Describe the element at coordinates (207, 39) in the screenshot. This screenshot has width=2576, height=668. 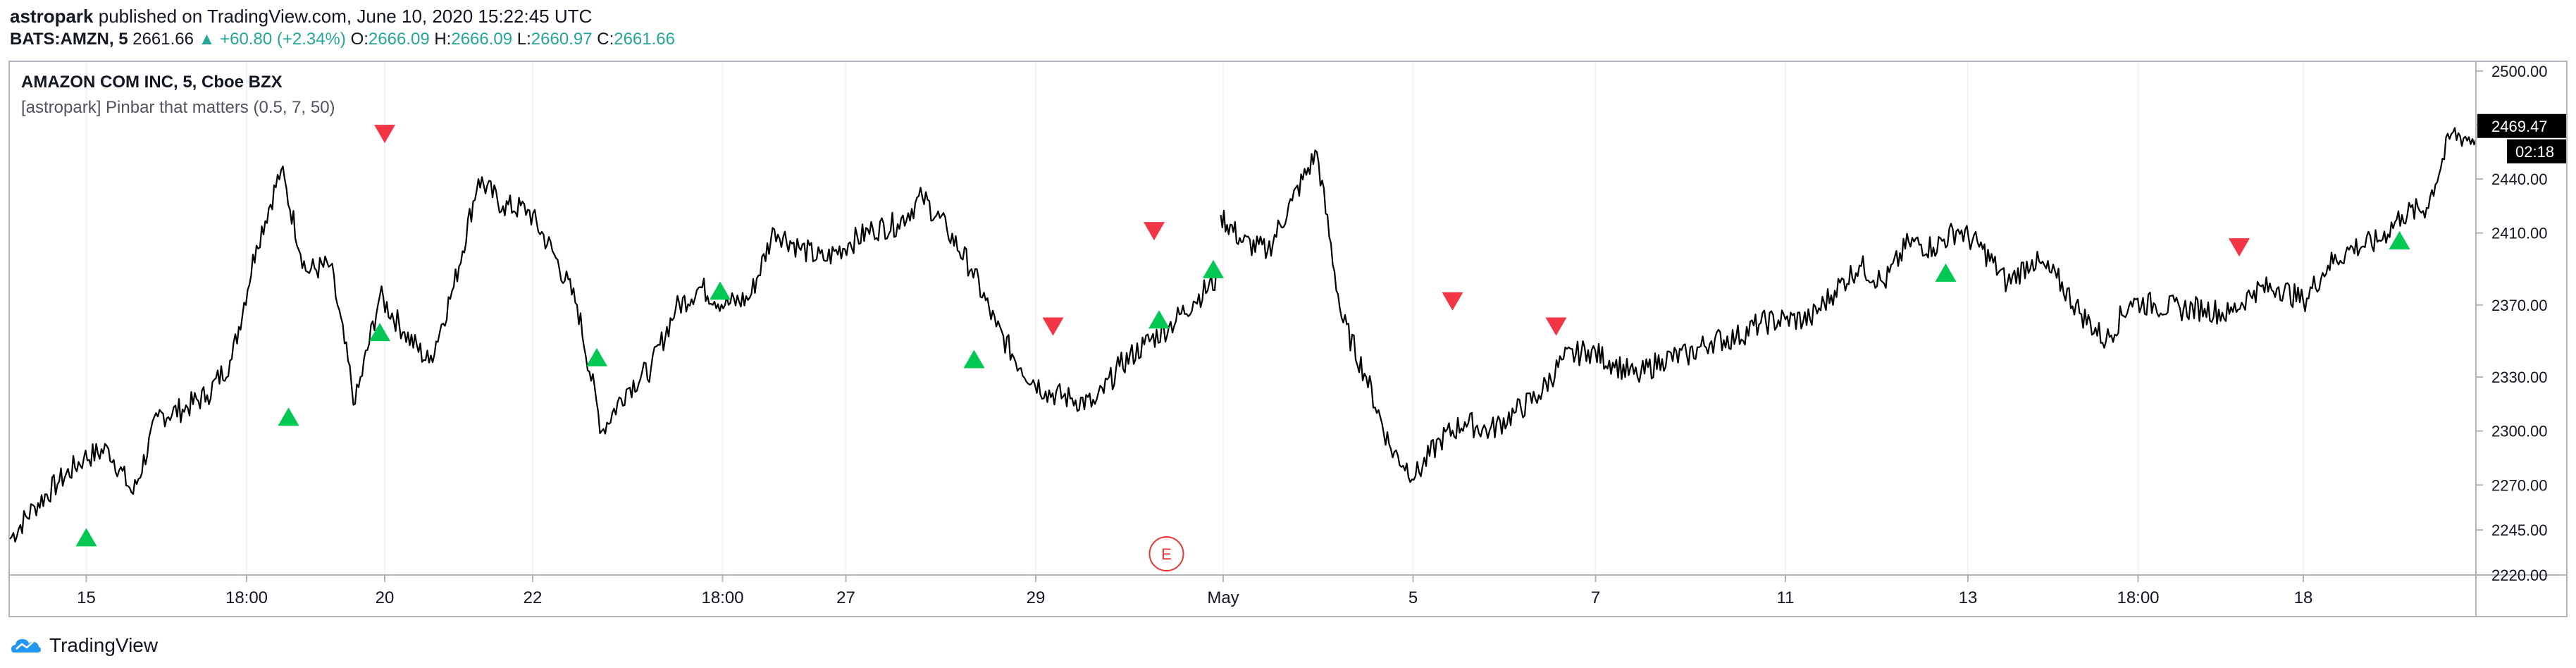
I see `up-arrow-icon: ▲` at that location.